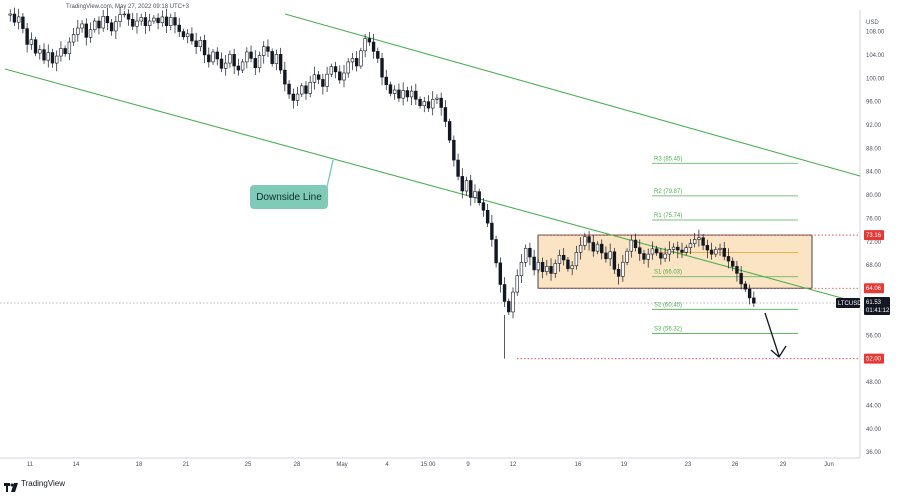 This screenshot has width=900, height=497. Describe the element at coordinates (874, 406) in the screenshot. I see `y-tick-label: 44.00` at that location.